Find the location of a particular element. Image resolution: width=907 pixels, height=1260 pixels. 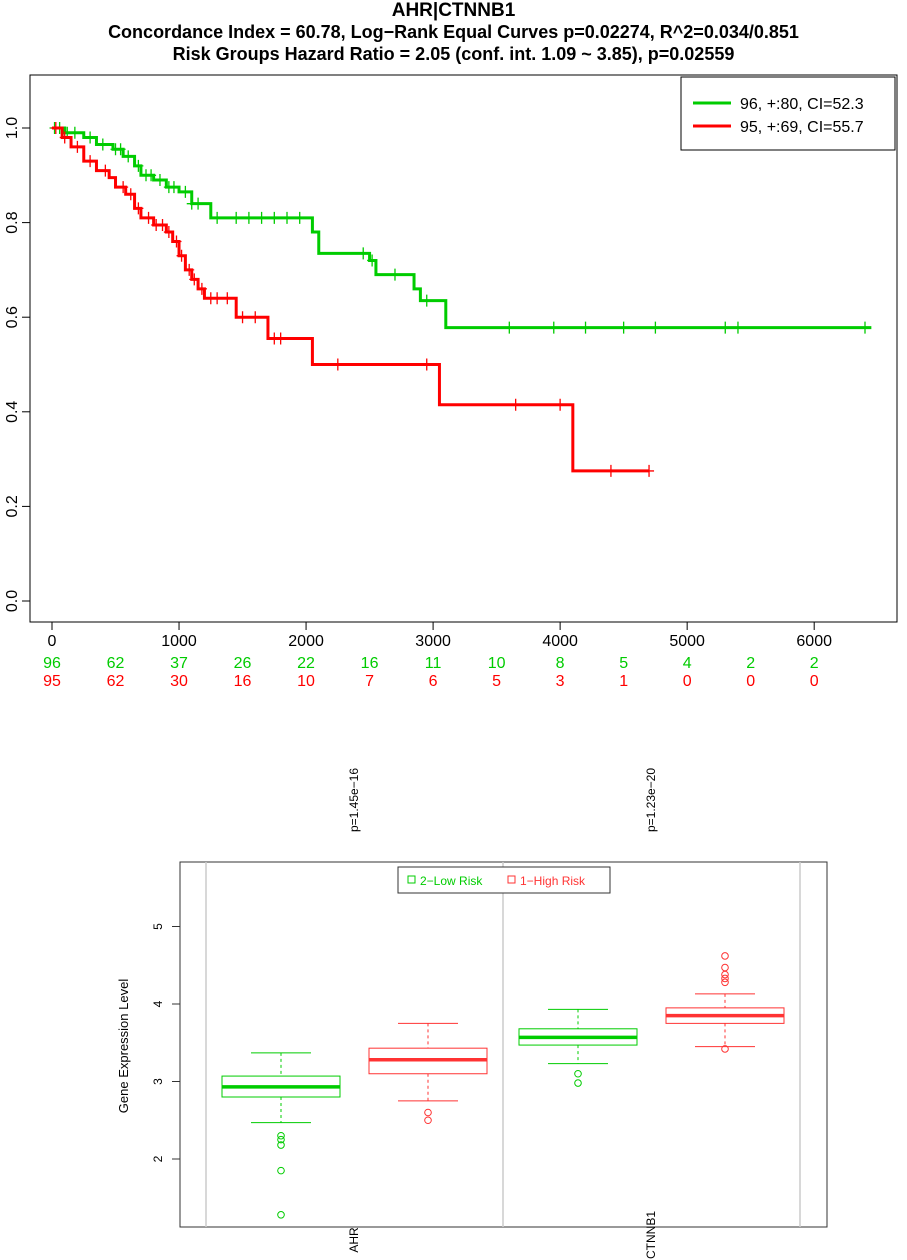

km-risk-low-value: 26 is located at coordinates (243, 663).